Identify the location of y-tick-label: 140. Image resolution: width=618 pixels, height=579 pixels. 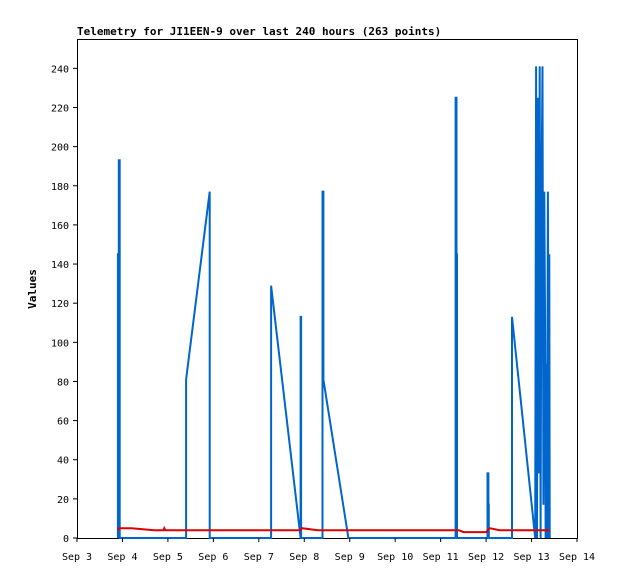
(60, 265).